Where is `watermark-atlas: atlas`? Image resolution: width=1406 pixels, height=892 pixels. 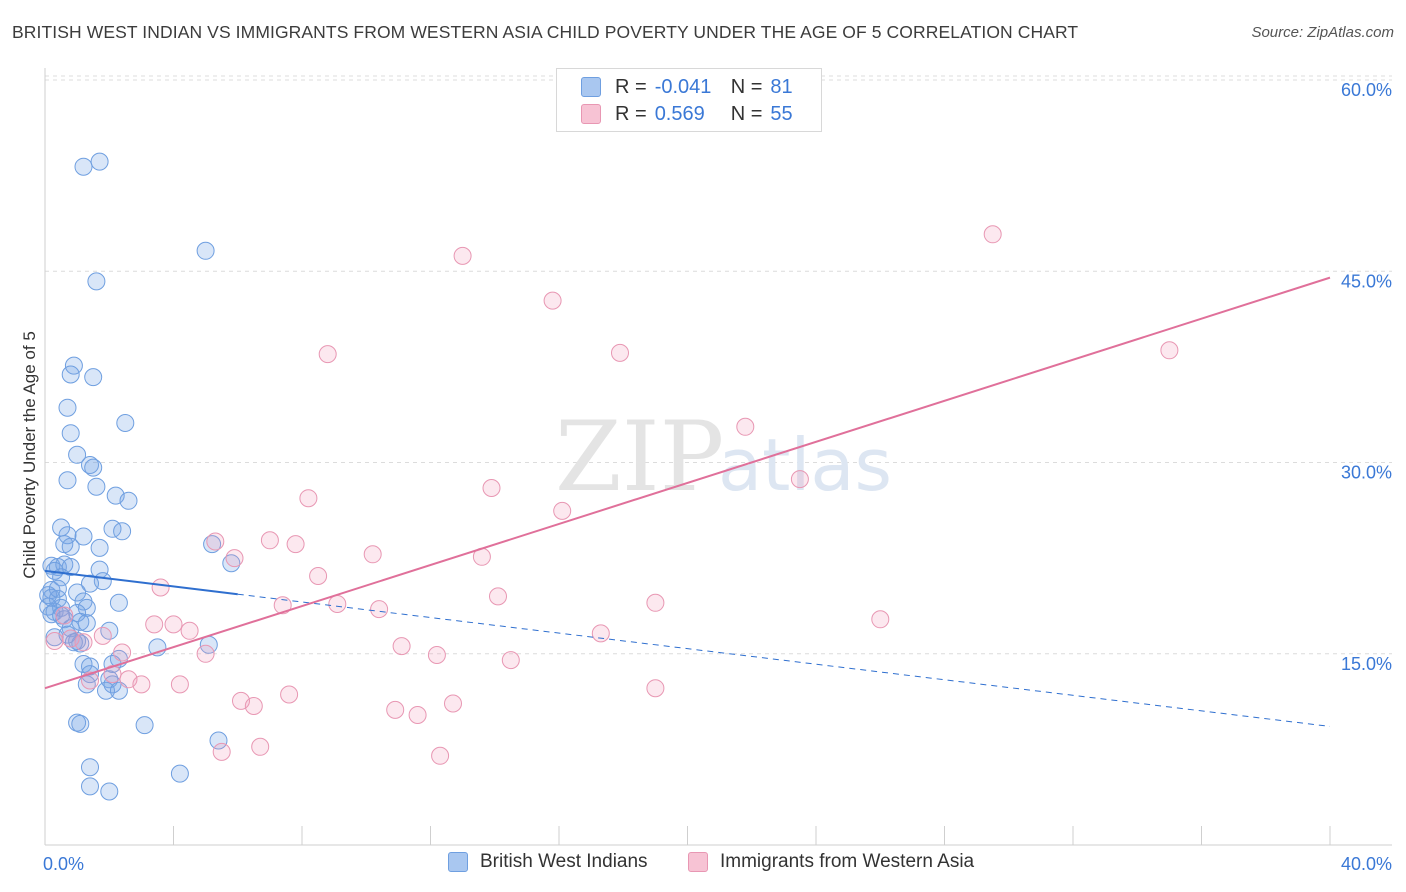 watermark-atlas: atlas is located at coordinates (805, 465).